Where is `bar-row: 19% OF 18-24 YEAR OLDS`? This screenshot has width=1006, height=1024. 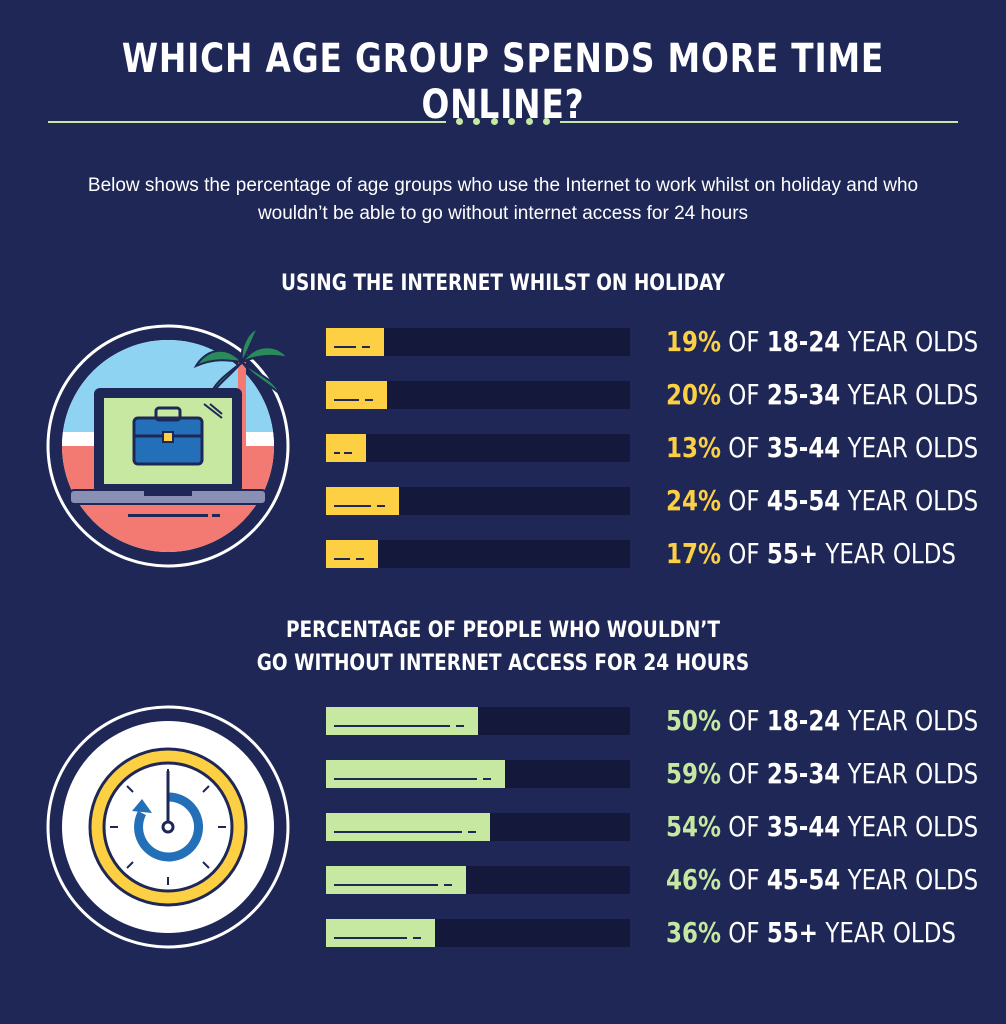
bar-row: 19% OF 18-24 YEAR OLDS is located at coordinates (652, 341).